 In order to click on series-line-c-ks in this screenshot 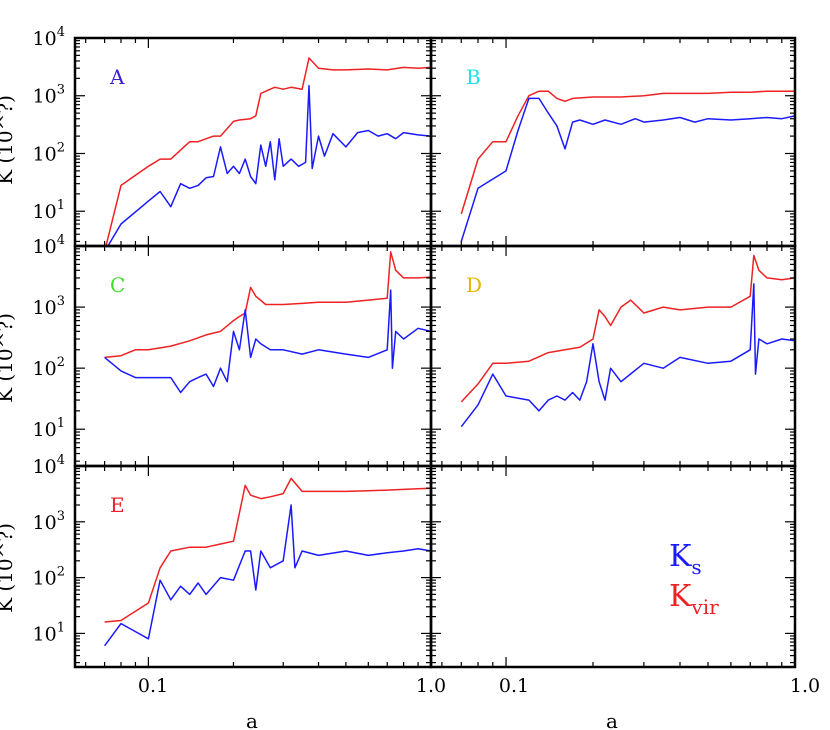, I will do `click(267, 341)`.